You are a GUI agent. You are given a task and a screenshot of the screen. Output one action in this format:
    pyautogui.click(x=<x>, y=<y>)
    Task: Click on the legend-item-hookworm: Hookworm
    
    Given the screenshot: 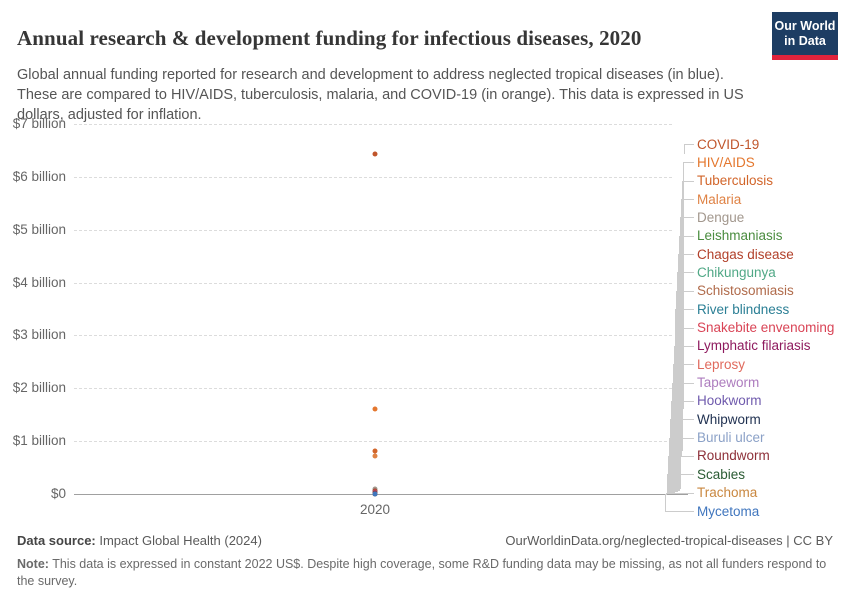 What is the action you would take?
    pyautogui.click(x=729, y=401)
    